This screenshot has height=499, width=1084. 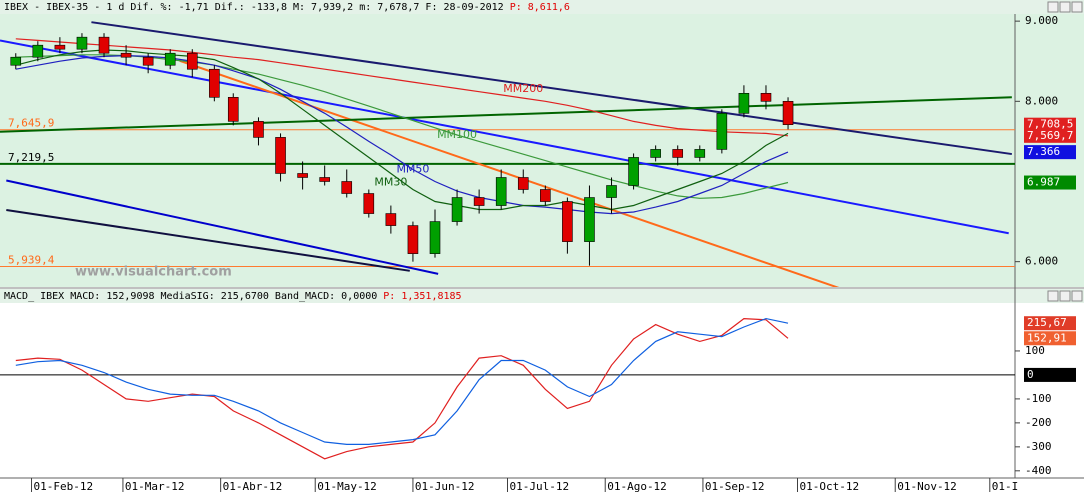 What do you see at coordinates (637, 486) in the screenshot?
I see `x-tick-label: 01-Ago-12` at bounding box center [637, 486].